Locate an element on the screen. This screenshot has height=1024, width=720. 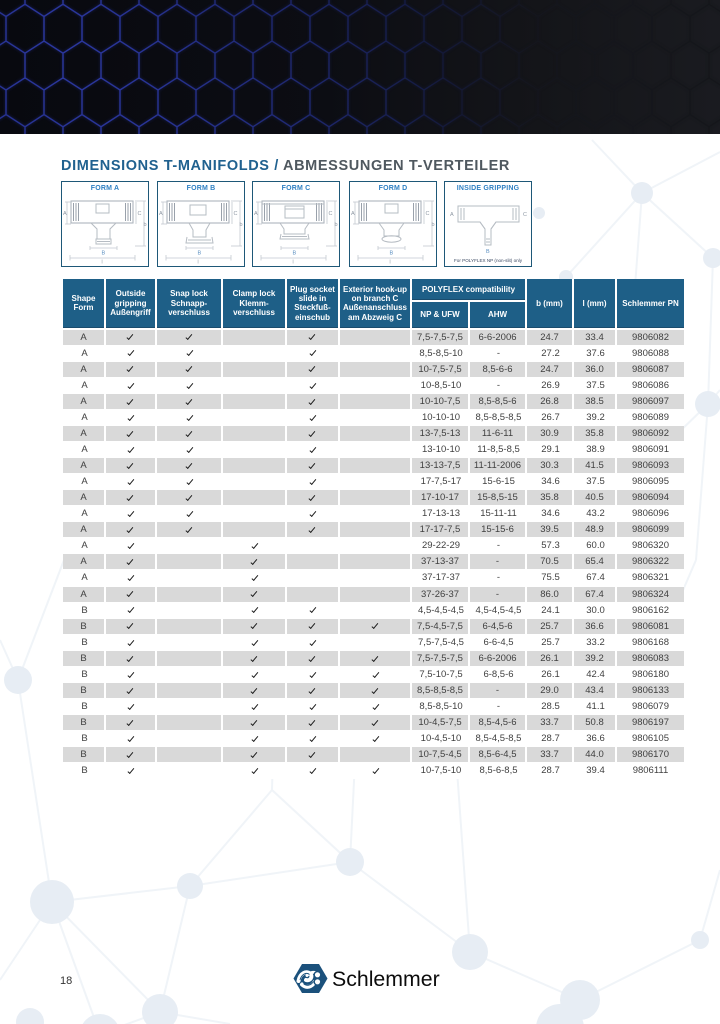
svg-text: Schlemmer is located at coordinates (386, 979).